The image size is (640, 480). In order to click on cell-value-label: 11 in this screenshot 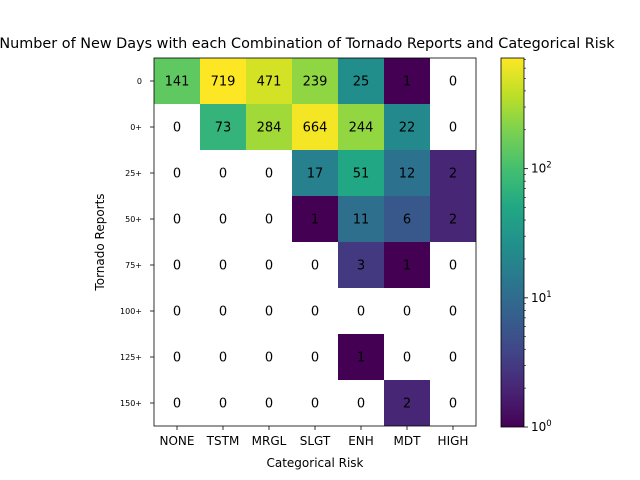, I will do `click(361, 220)`.